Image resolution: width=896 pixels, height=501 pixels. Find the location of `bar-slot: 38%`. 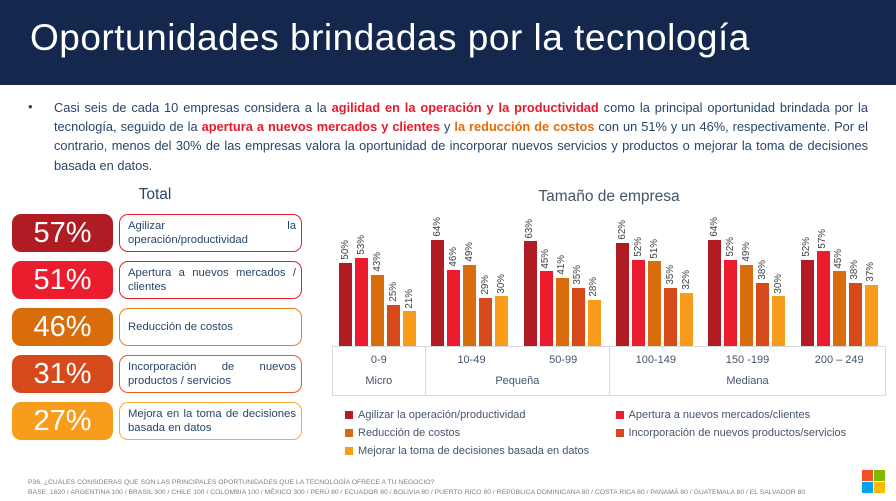

bar-slot: 38% is located at coordinates (856, 277).